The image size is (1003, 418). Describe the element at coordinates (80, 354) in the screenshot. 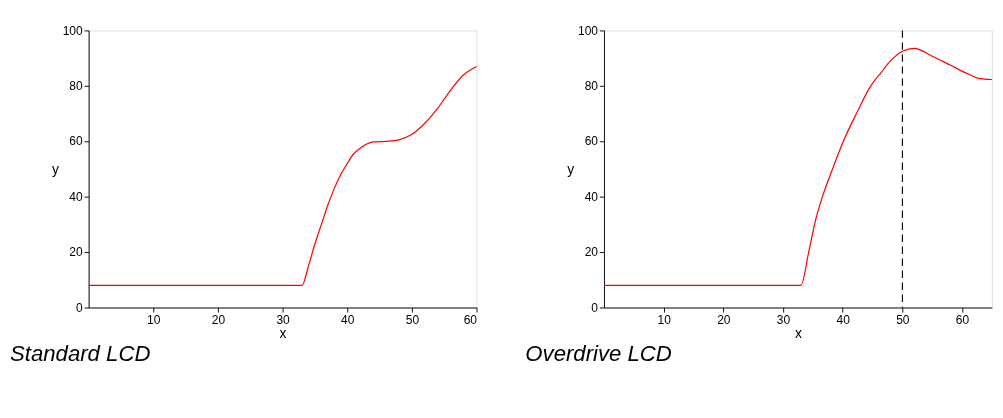

I see `text: Standard LCD` at that location.